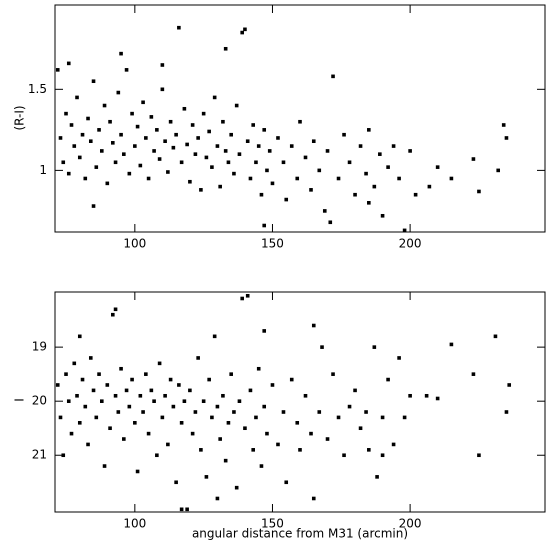  I want to click on y-tick-label: 21, so click(39, 455).